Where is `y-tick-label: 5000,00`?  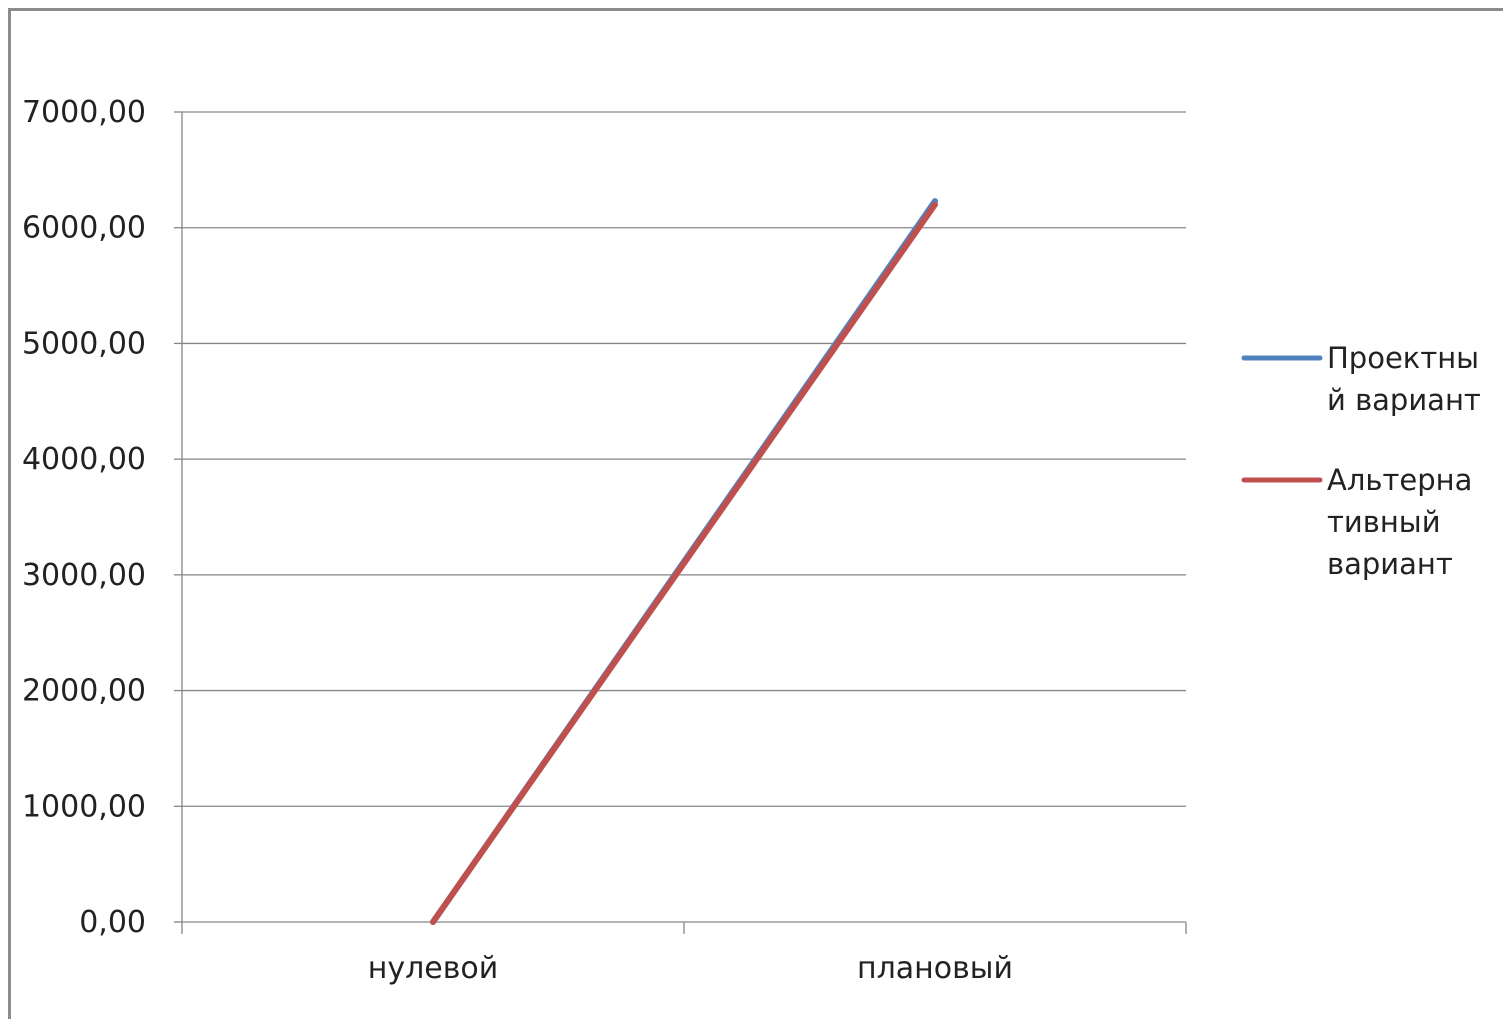
y-tick-label: 5000,00 is located at coordinates (84, 343).